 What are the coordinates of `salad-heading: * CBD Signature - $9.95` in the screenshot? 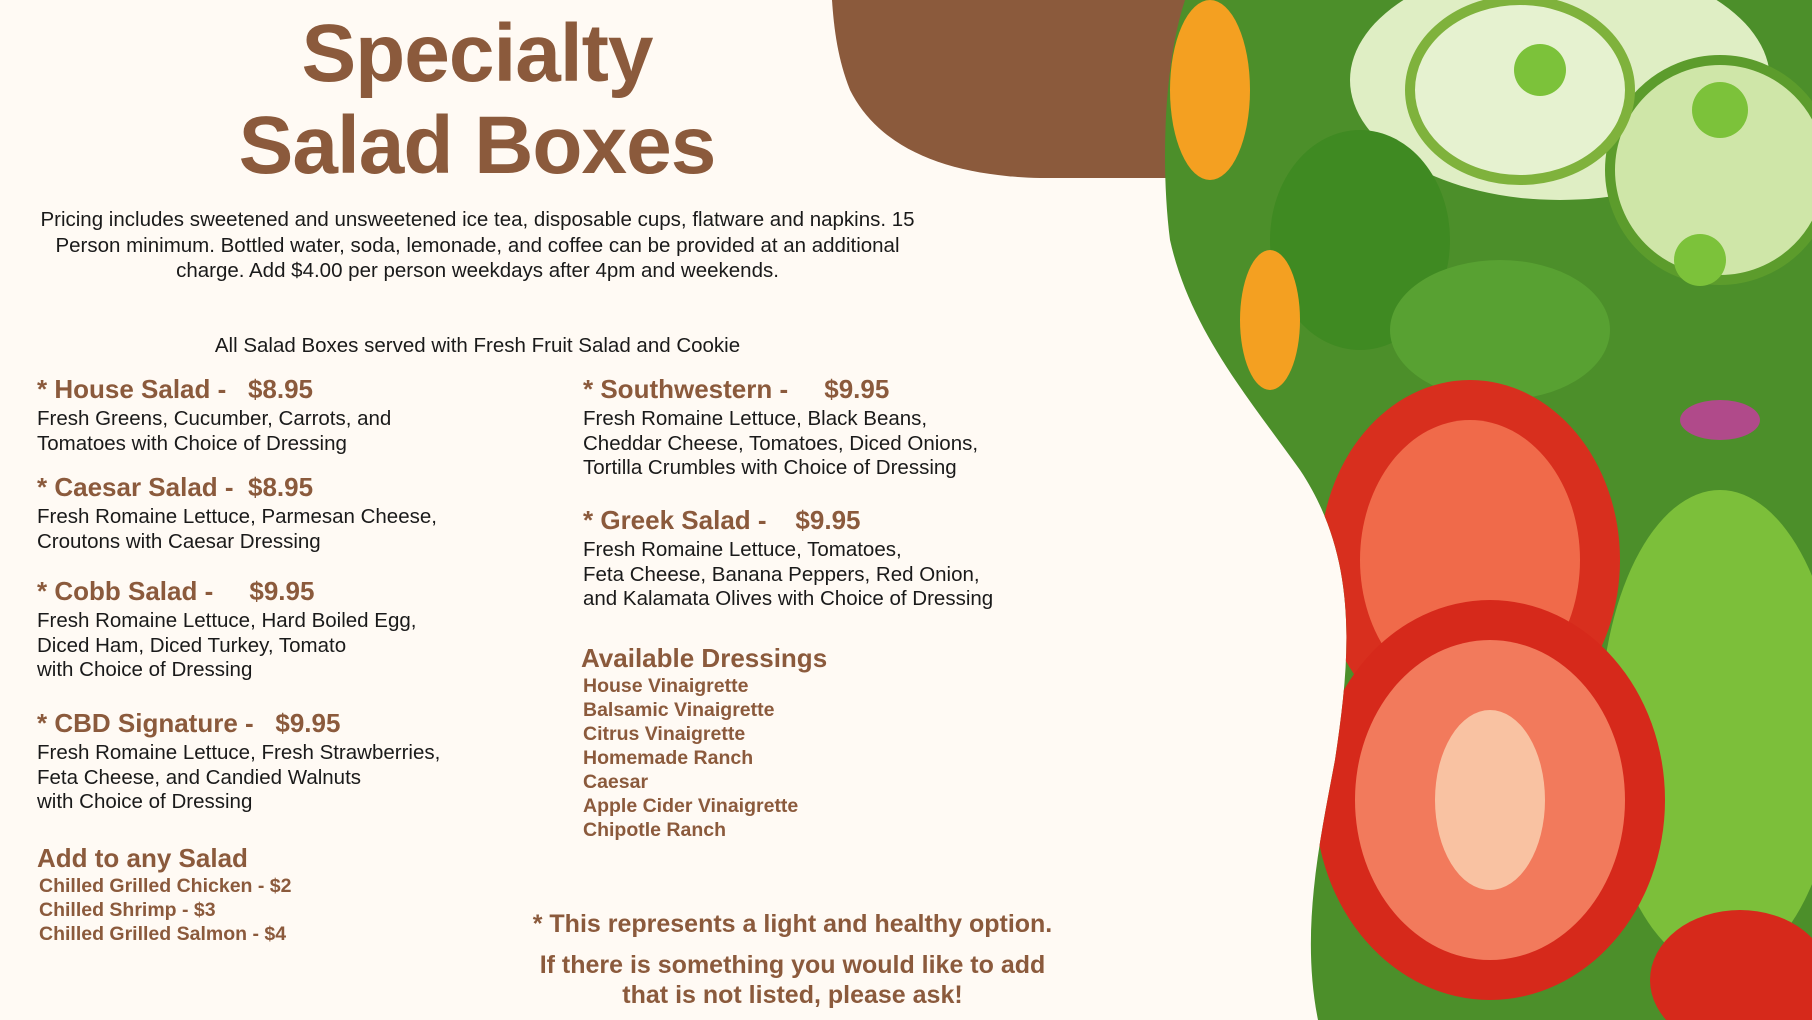 It's located at (189, 723).